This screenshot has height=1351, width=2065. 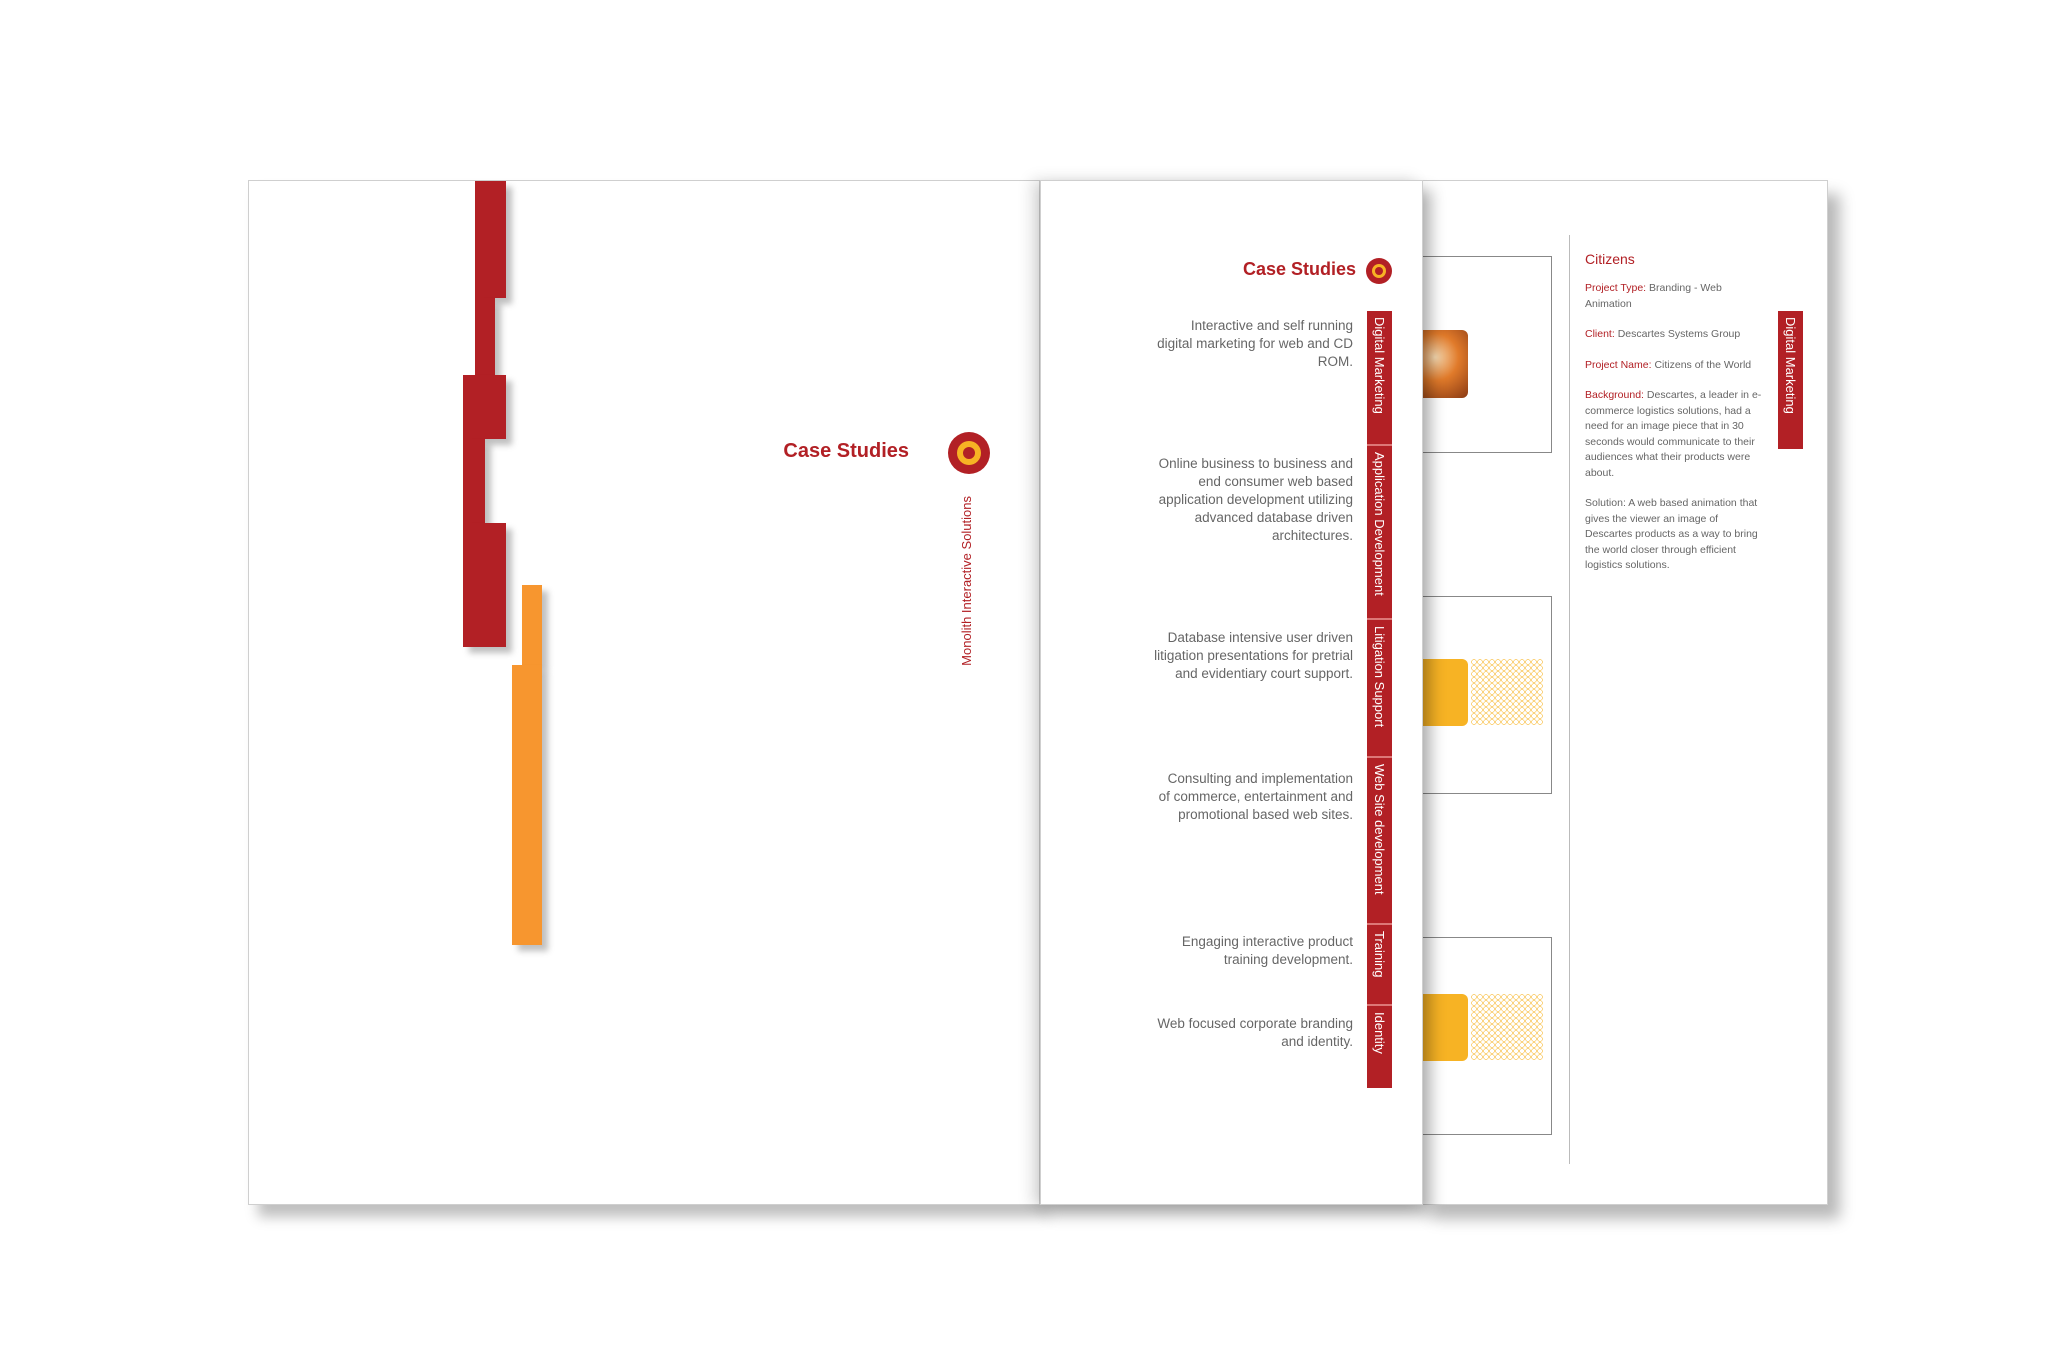 I want to click on overview-title: Case Studies, so click(x=1299, y=269).